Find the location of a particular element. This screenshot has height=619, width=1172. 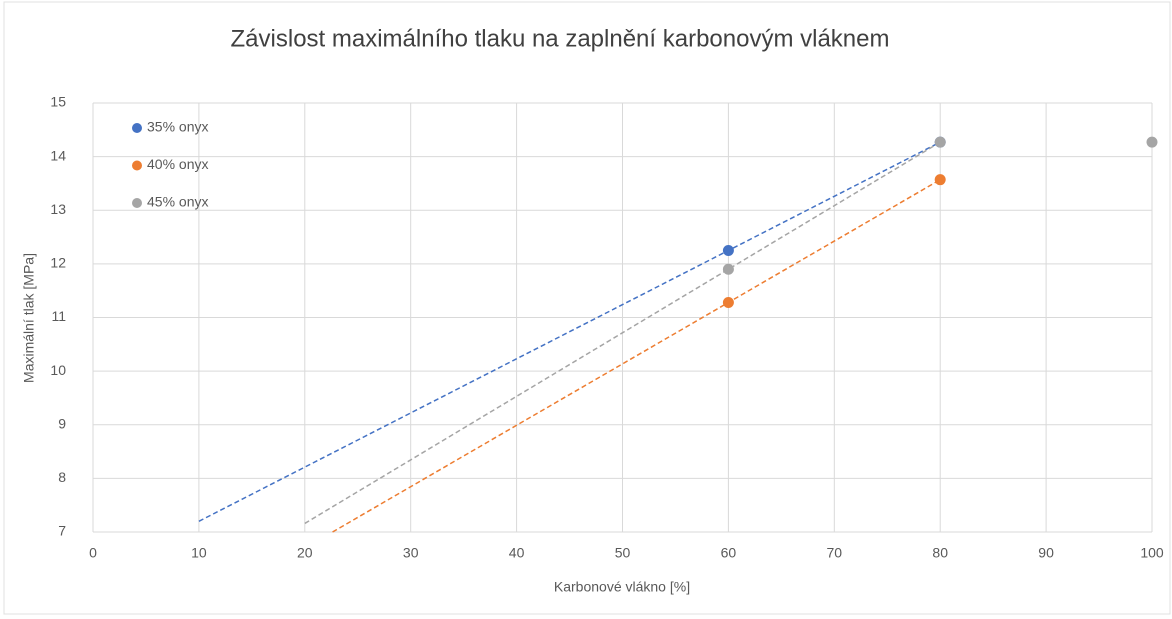

x-tick-label: 30 is located at coordinates (411, 553).